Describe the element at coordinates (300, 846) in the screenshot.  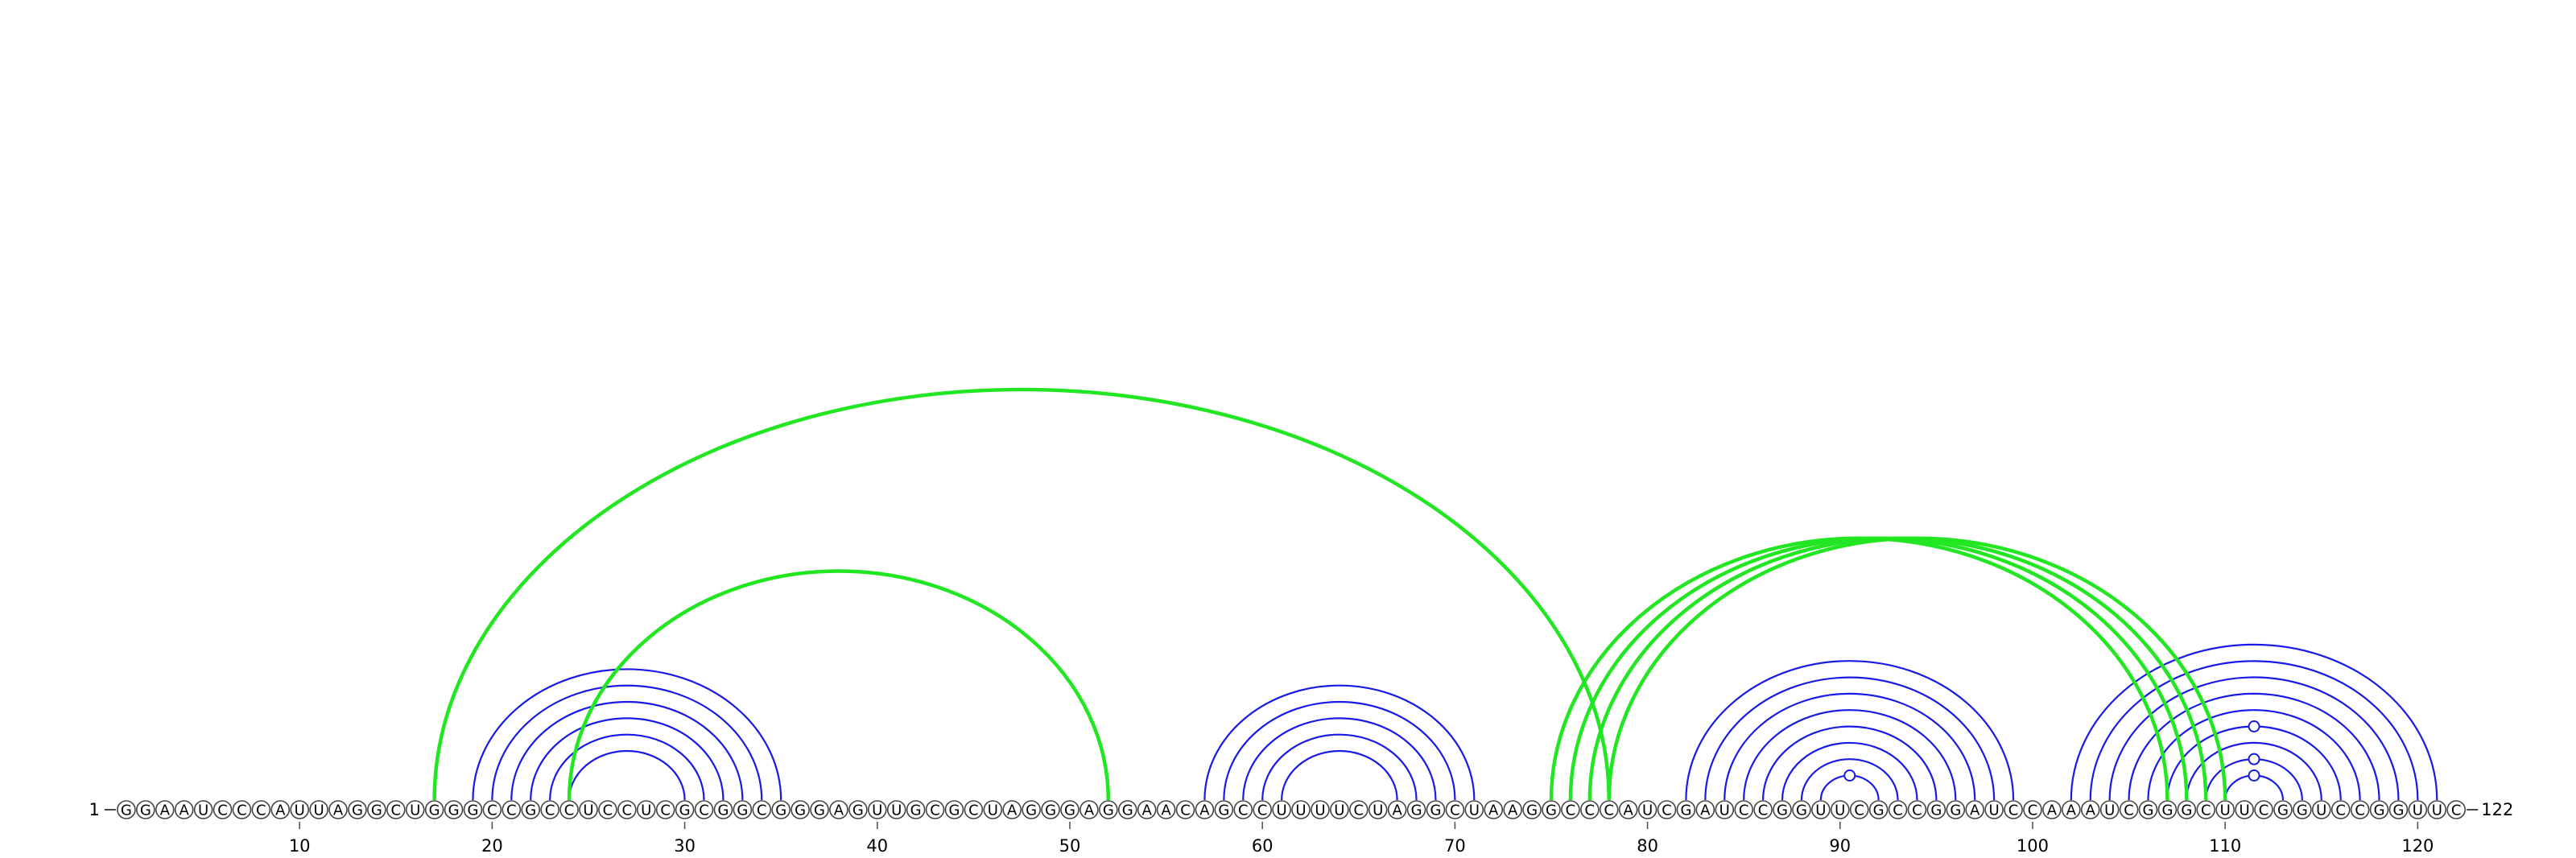
I see `tick-label: 10` at that location.